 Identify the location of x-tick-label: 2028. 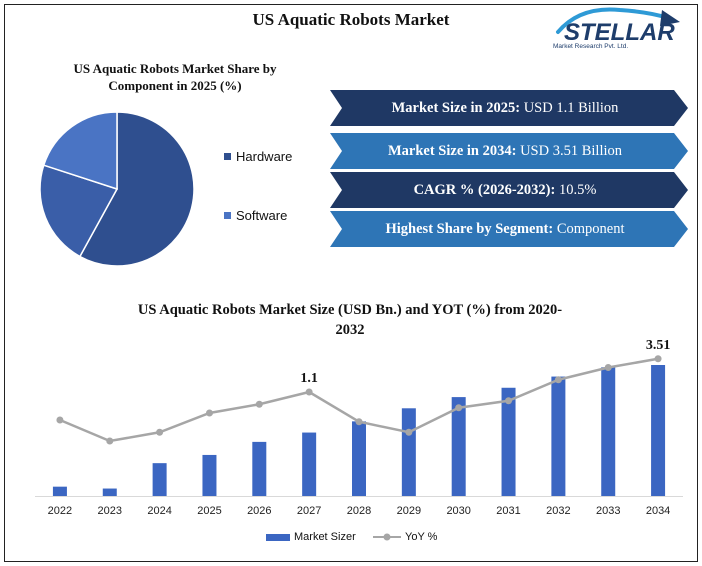
(359, 511).